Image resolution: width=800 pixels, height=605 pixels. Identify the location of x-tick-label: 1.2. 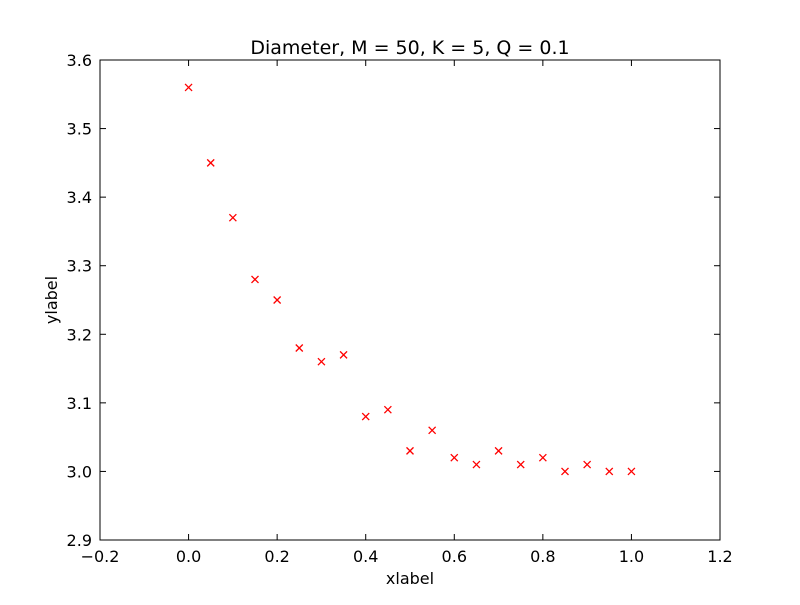
(719, 556).